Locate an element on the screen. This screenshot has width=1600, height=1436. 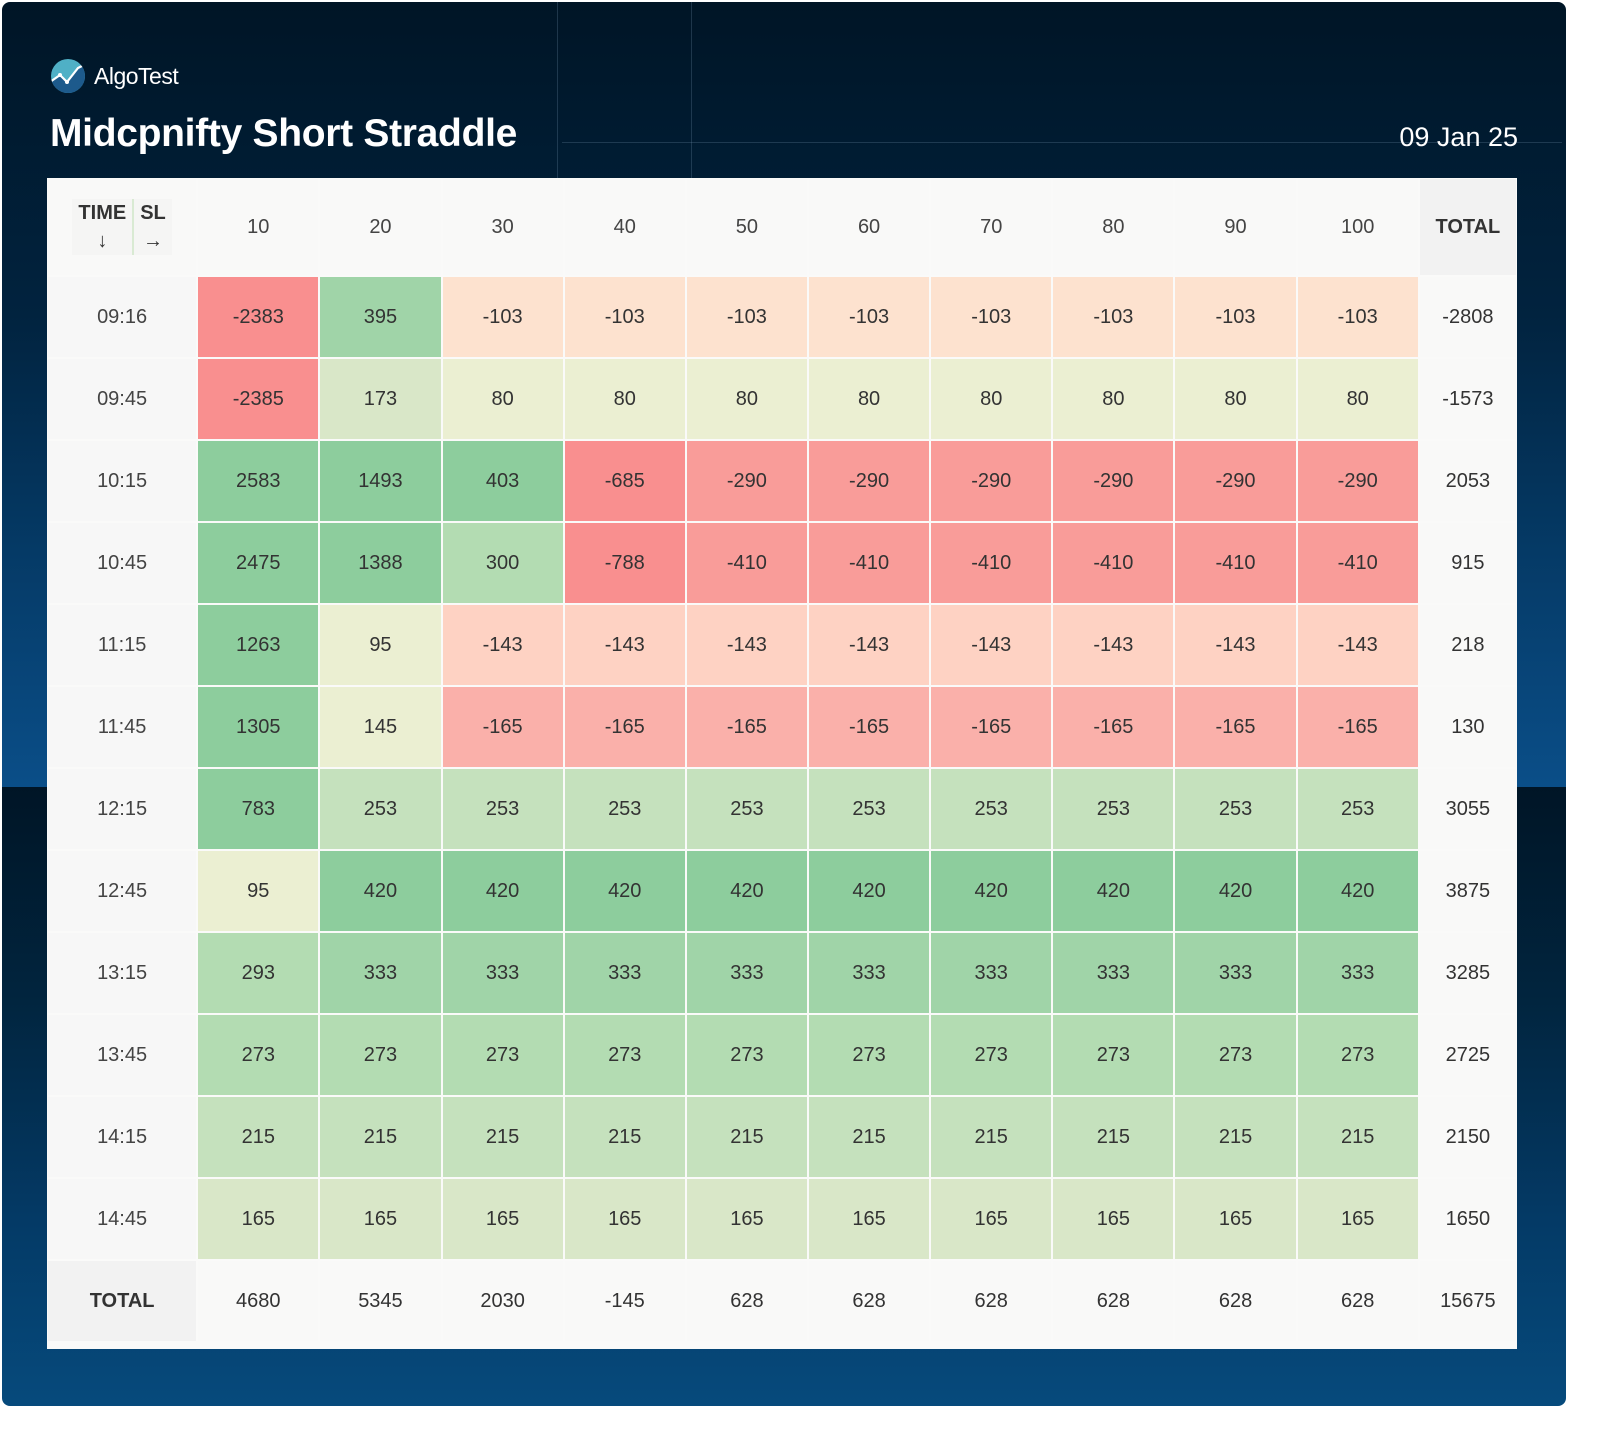
column-header: 90 is located at coordinates (1235, 227).